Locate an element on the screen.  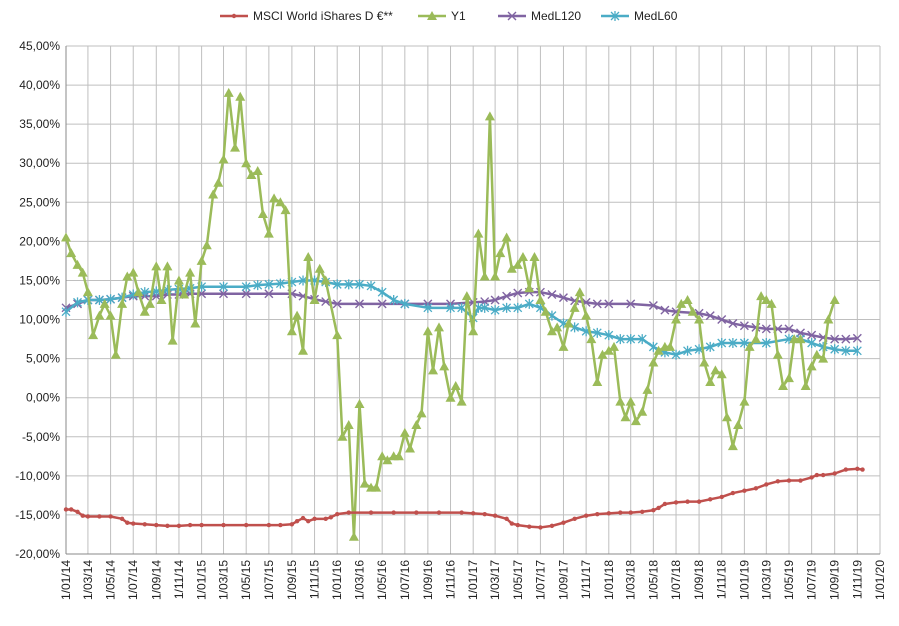
chart-legend: MSCI World iShares D €** Y1 MedL120 MedL60 is located at coordinates (449, 16).